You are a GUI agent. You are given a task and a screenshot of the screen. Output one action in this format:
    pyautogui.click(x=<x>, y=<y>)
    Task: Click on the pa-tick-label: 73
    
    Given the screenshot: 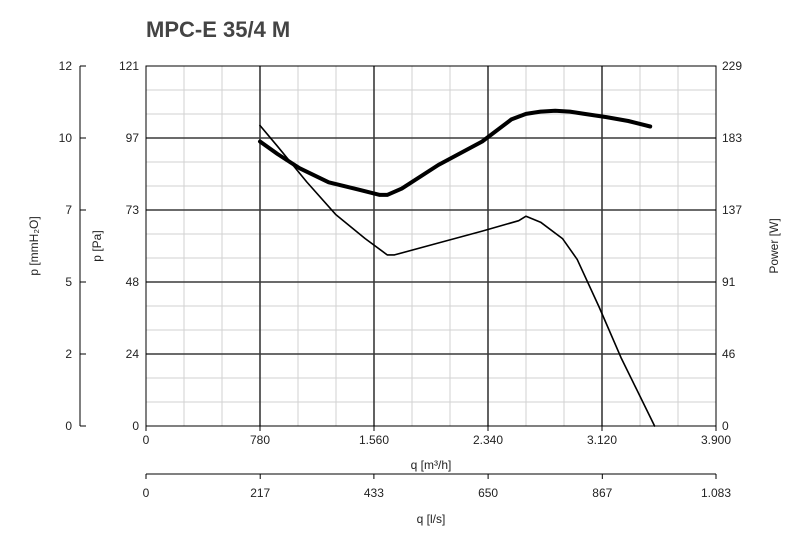 What is the action you would take?
    pyautogui.click(x=133, y=210)
    